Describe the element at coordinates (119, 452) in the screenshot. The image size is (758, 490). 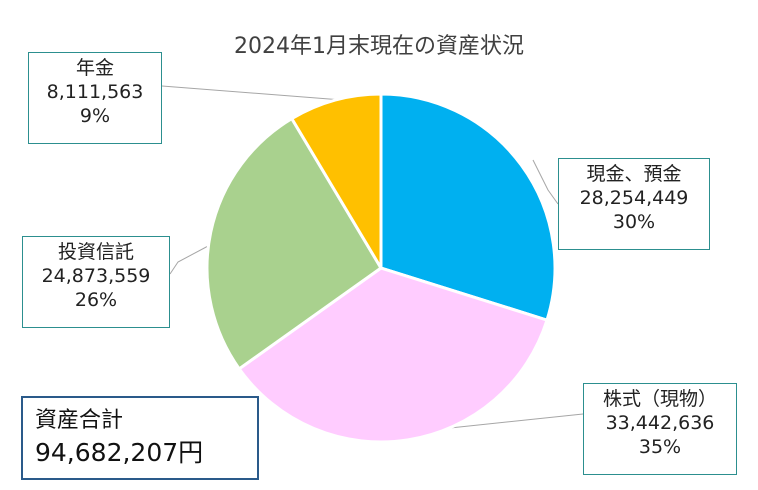
I see `total-assets-value: 94,682,207円` at that location.